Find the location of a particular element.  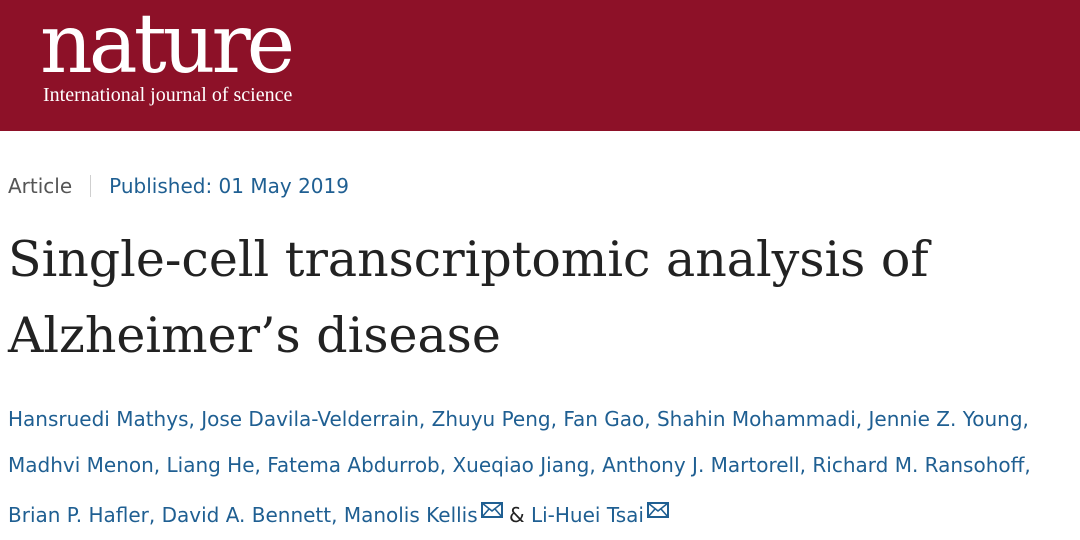

author-link: Richard M. Ransohoff is located at coordinates (918, 465).